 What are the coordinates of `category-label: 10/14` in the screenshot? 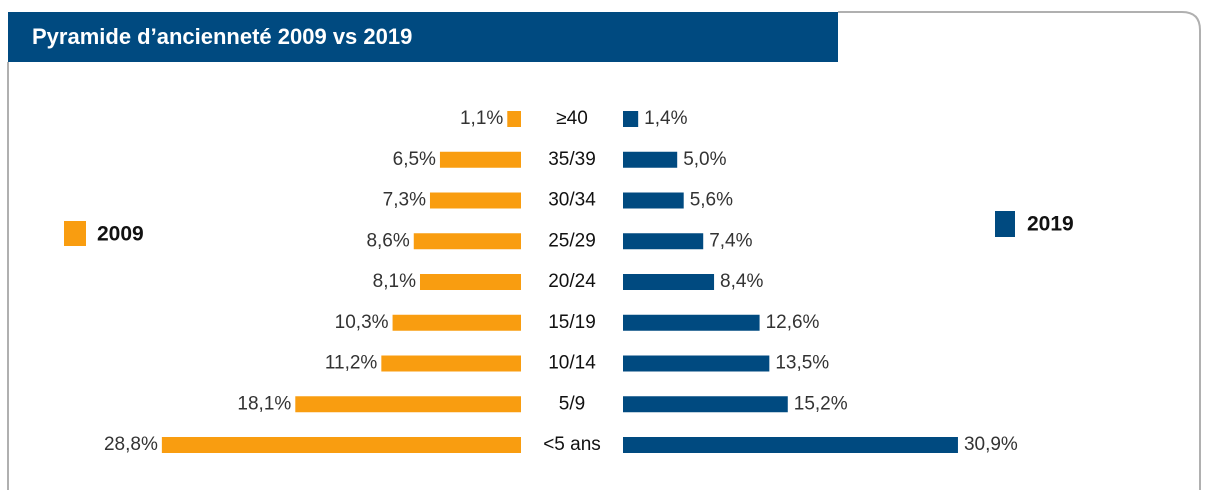 It's located at (572, 363).